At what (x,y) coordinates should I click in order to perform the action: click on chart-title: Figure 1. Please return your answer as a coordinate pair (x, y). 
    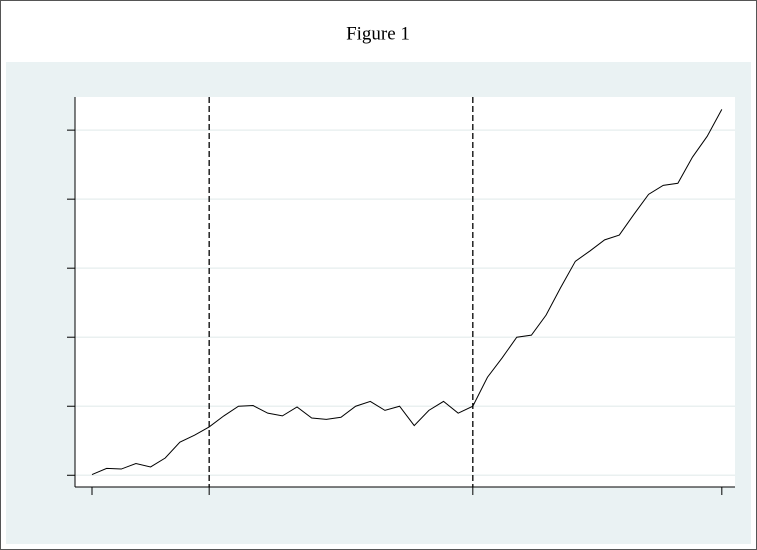
    Looking at the image, I should click on (378, 33).